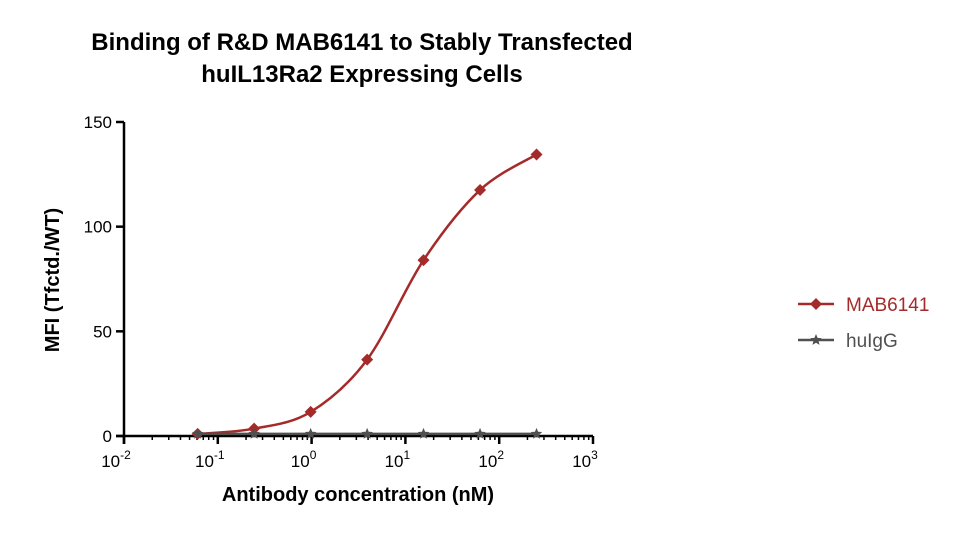 Image resolution: width=965 pixels, height=534 pixels. I want to click on x-axis-label: Antibody concentration (nM), so click(358, 495).